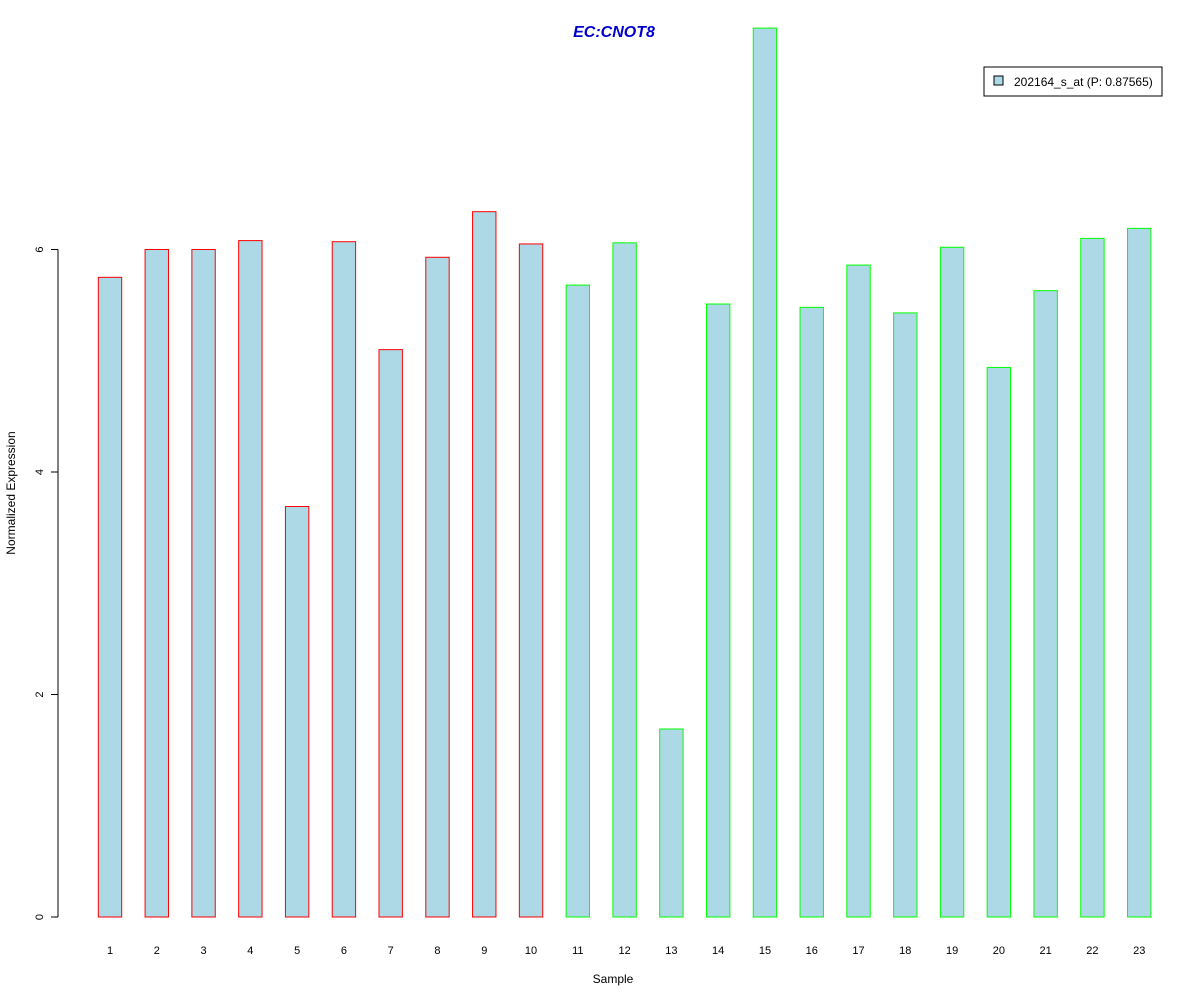 Image resolution: width=1200 pixels, height=1000 pixels. What do you see at coordinates (297, 951) in the screenshot?
I see `x-tick-label: 5` at bounding box center [297, 951].